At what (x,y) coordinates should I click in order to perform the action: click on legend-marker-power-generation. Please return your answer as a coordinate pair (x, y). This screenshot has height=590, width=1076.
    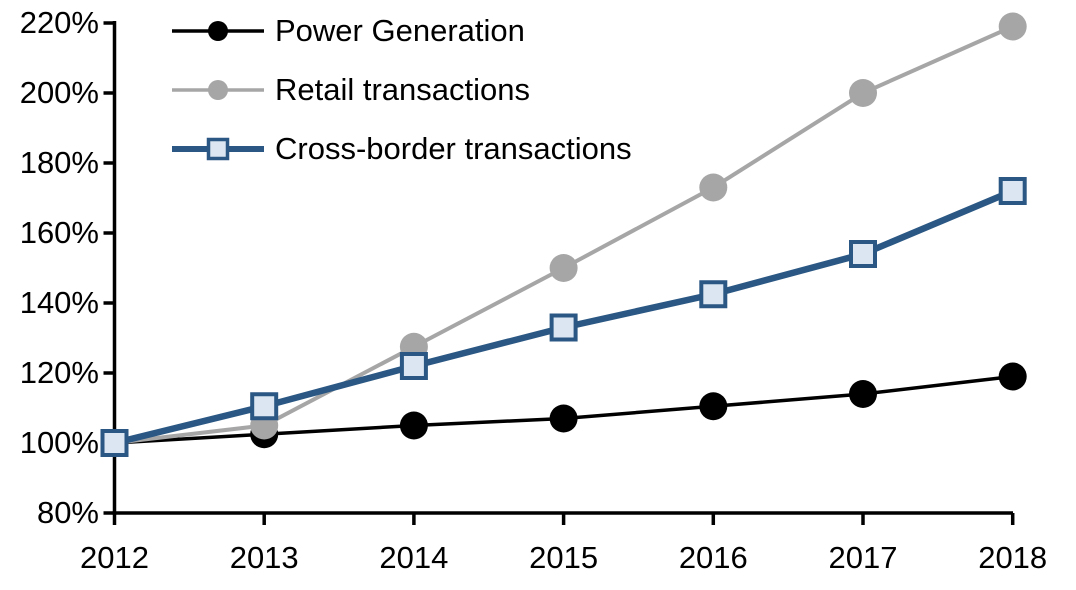
    Looking at the image, I should click on (218, 30).